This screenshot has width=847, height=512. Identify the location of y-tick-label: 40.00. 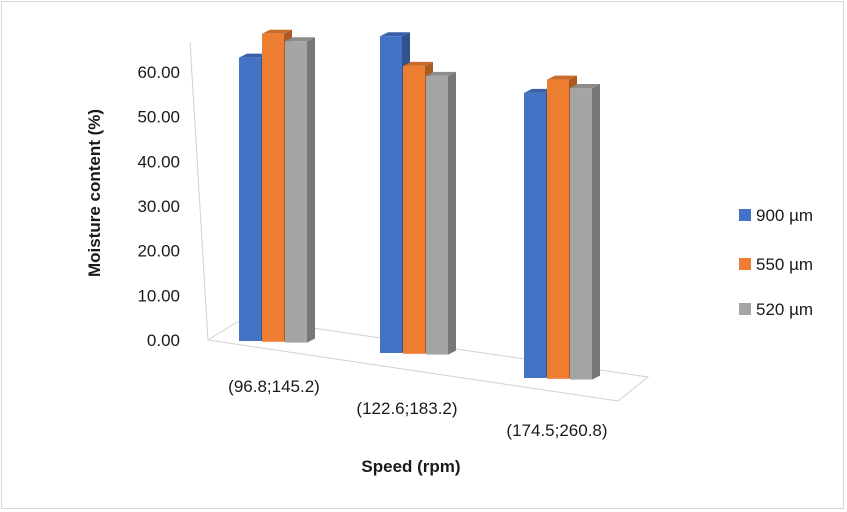
(158, 161).